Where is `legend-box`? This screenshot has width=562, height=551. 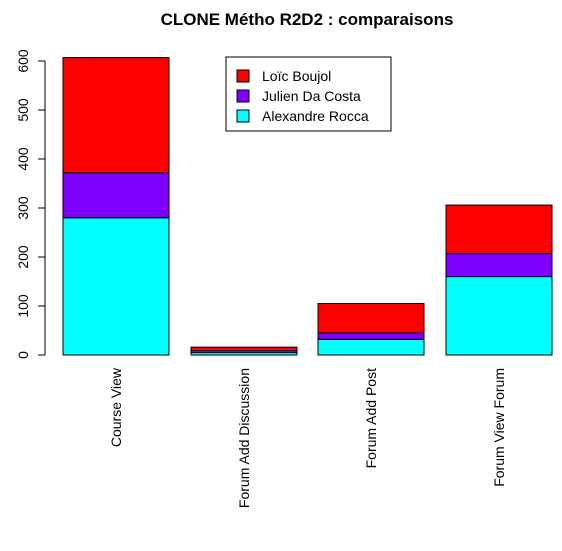 legend-box is located at coordinates (308, 94).